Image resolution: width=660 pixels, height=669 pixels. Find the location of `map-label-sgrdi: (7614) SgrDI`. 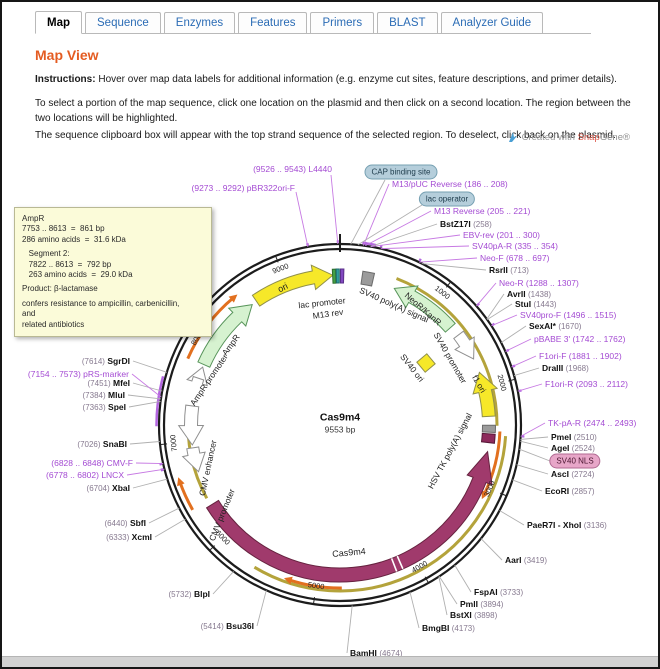

map-label-sgrdi: (7614) SgrDI is located at coordinates (105, 361).